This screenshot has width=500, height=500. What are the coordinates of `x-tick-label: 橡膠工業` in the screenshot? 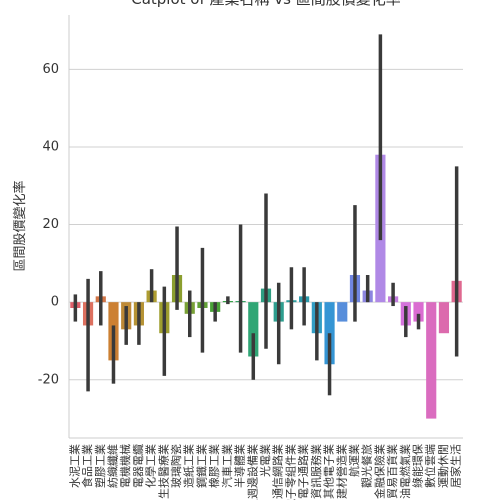 It's located at (214, 466).